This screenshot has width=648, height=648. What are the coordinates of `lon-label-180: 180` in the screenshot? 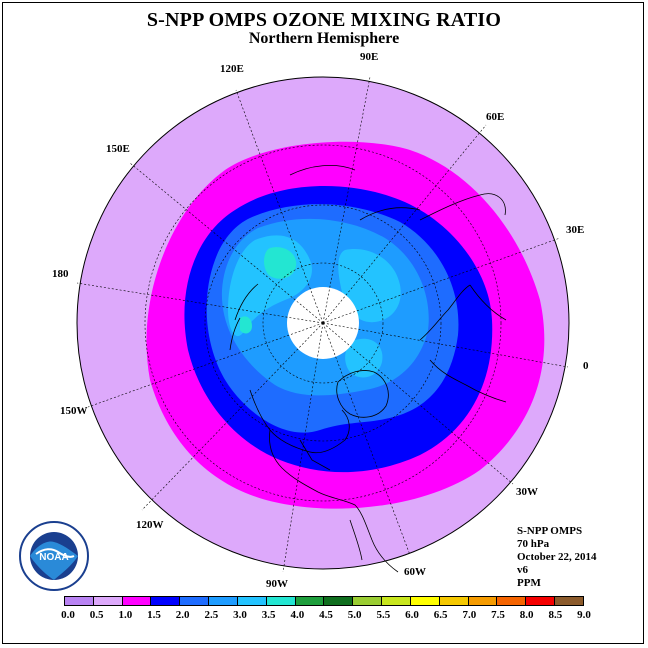 It's located at (60, 274).